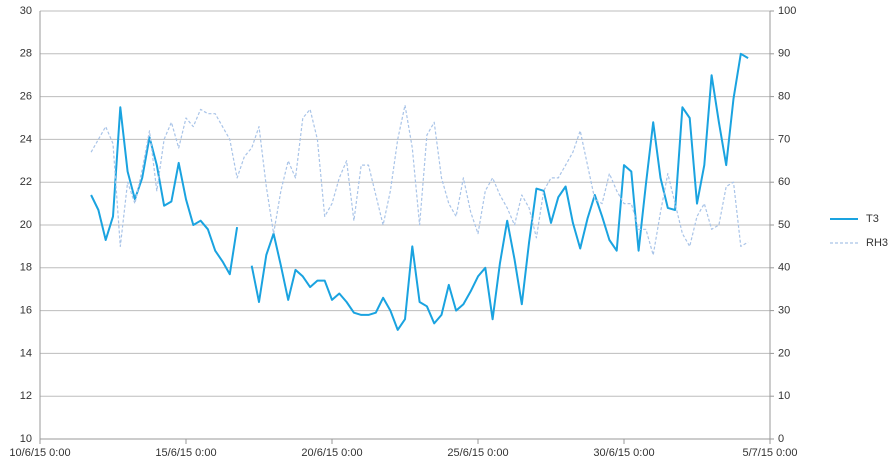 This screenshot has width=893, height=469. What do you see at coordinates (26, 11) in the screenshot?
I see `y-tick-label: 30` at bounding box center [26, 11].